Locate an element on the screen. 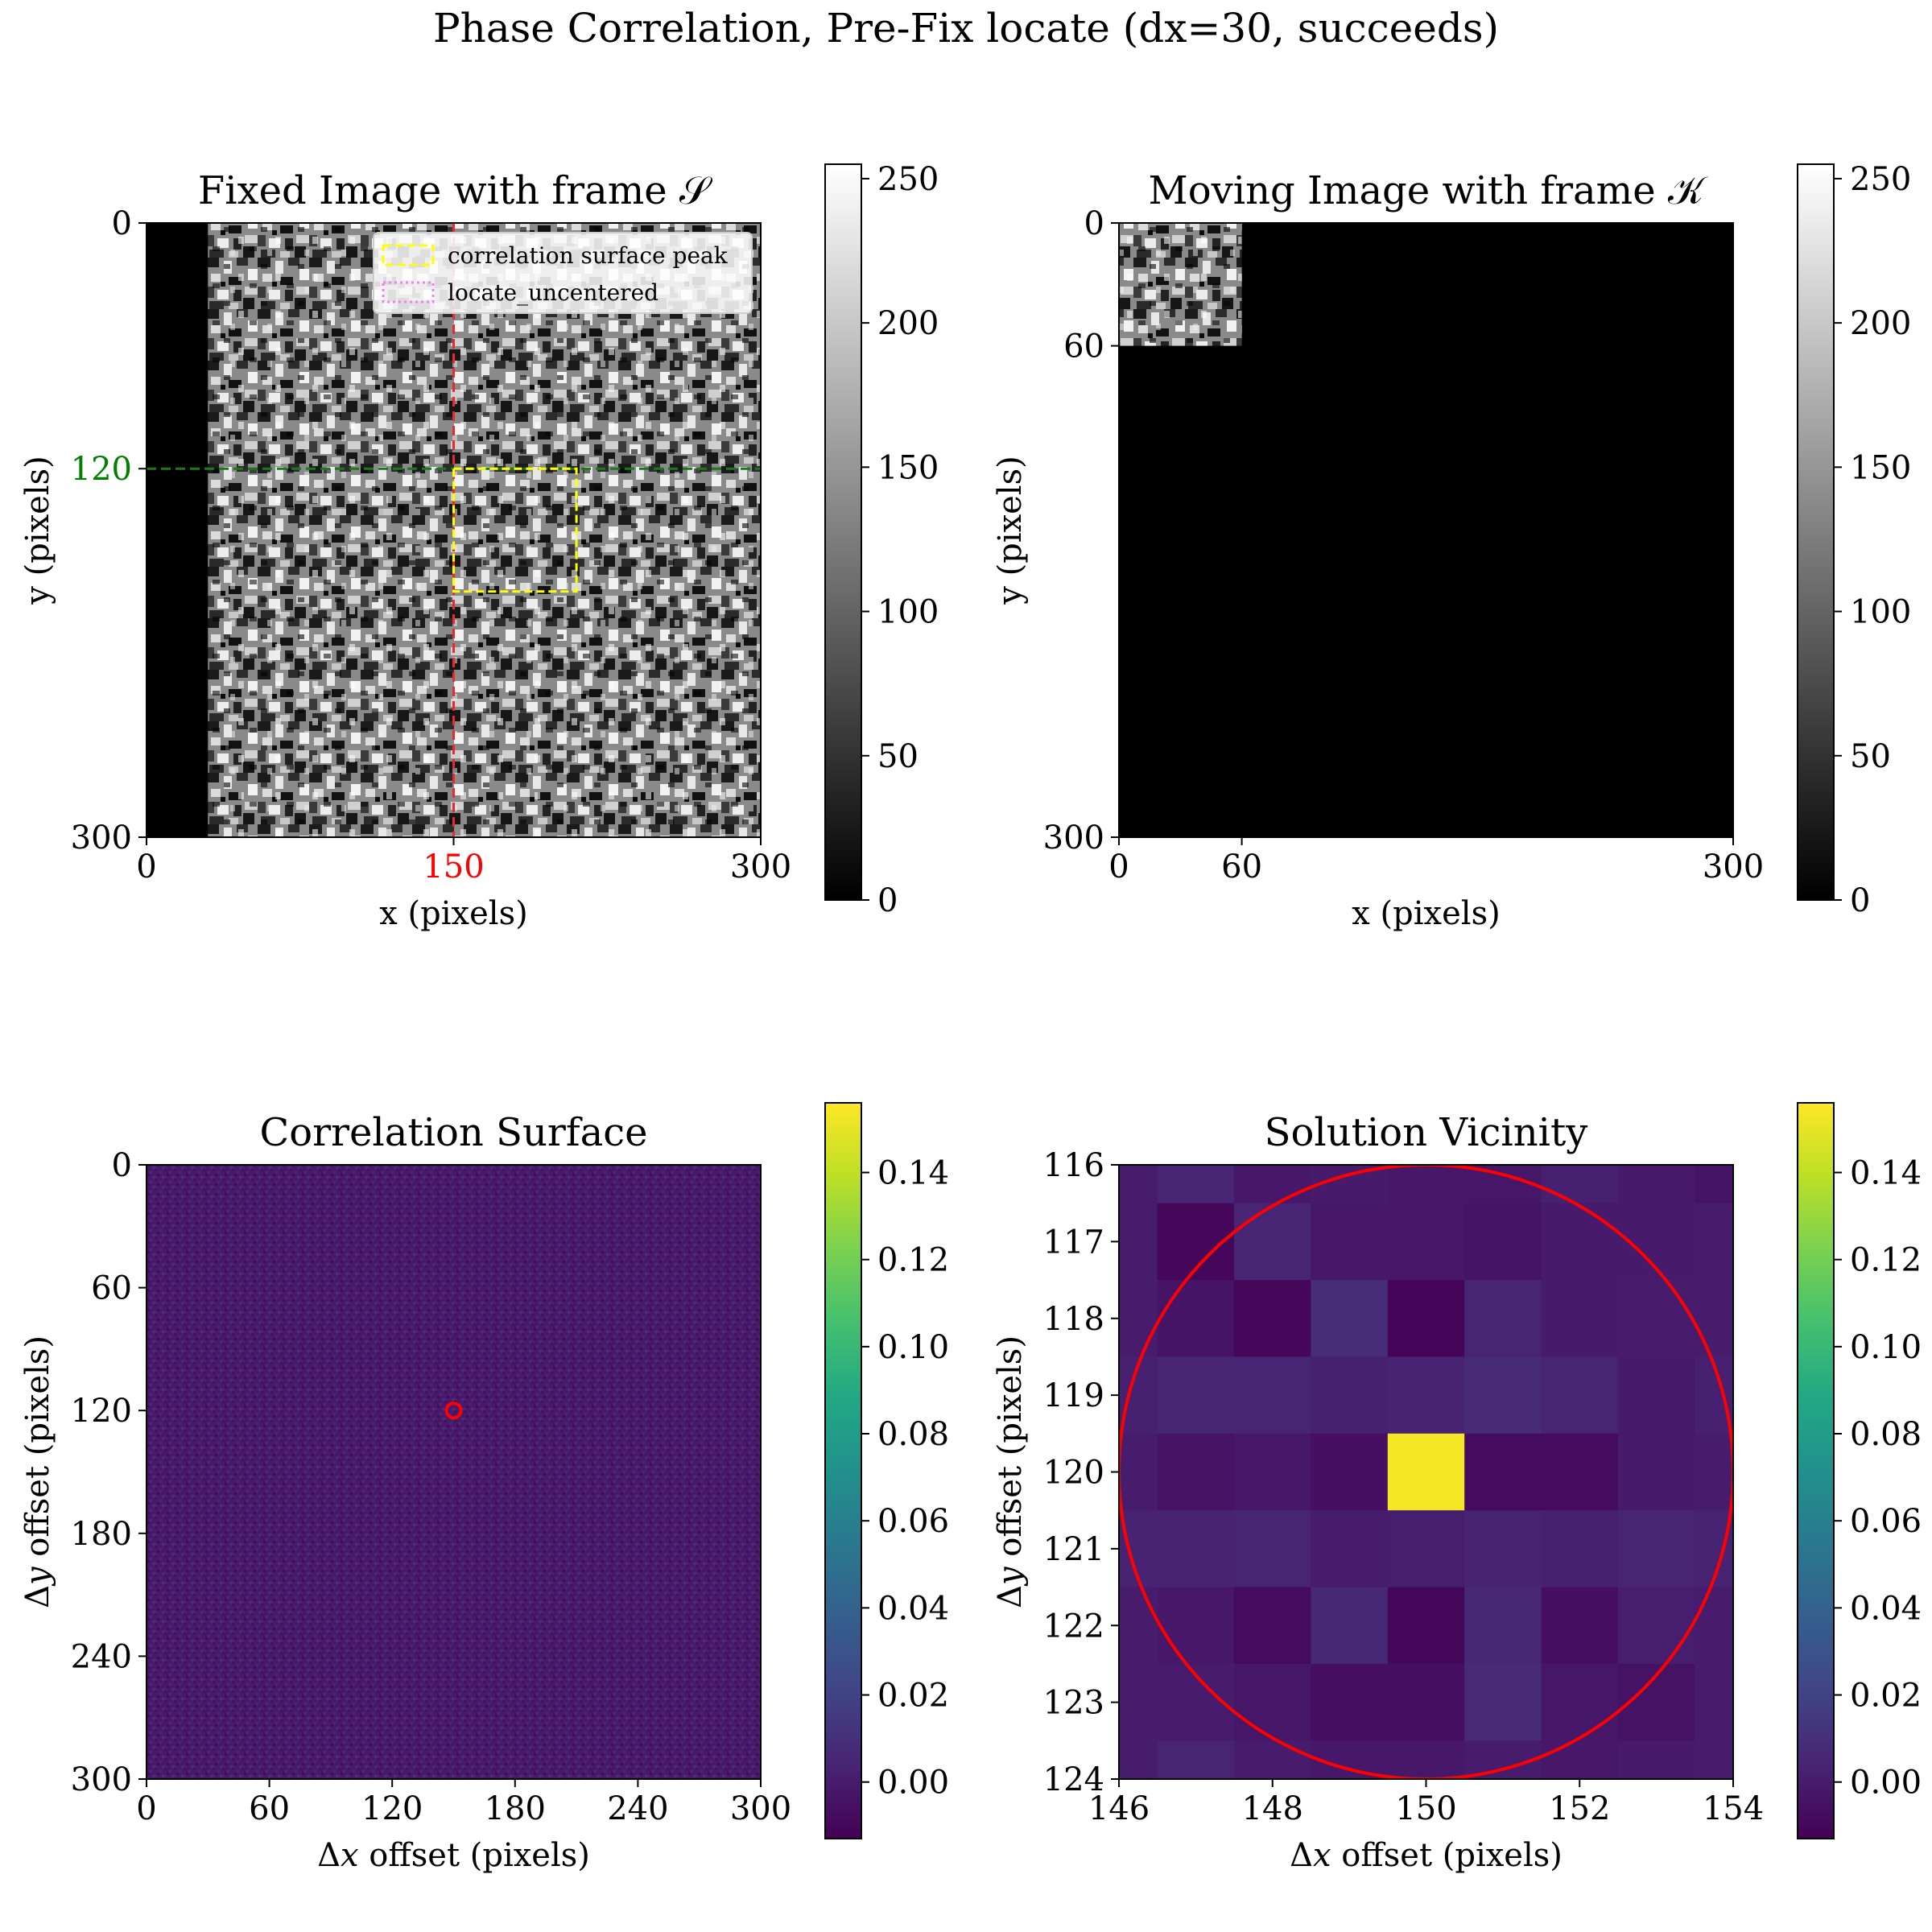  y-tick-label: 60 is located at coordinates (111, 1288).